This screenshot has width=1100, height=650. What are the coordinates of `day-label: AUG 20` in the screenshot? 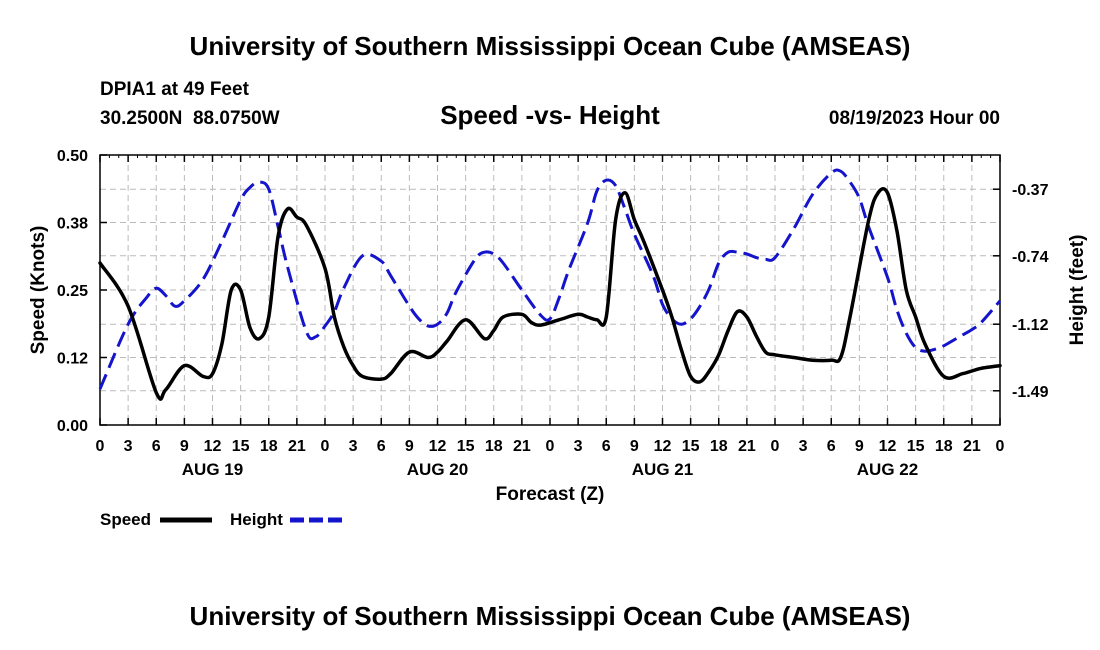 It's located at (437, 469).